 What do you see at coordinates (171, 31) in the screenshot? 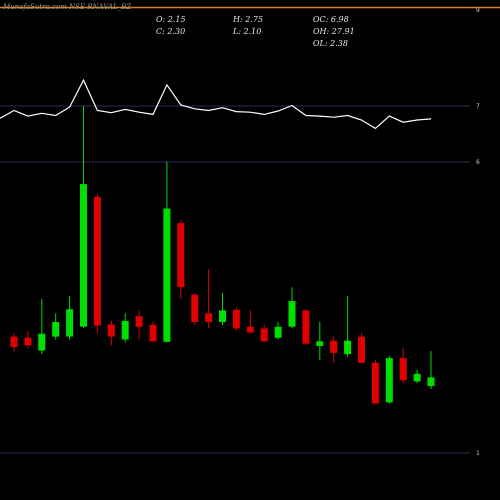
I see `close-value: C: 2.30` at bounding box center [171, 31].